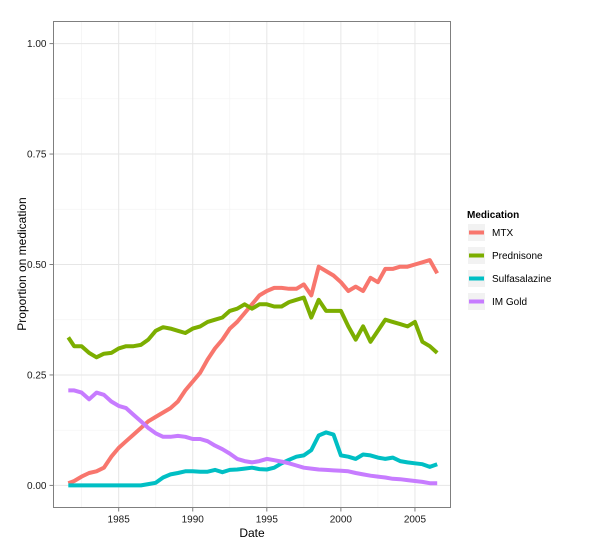 This screenshot has width=593, height=550. What do you see at coordinates (253, 459) in the screenshot?
I see `series-line-sulfasalazine` at bounding box center [253, 459].